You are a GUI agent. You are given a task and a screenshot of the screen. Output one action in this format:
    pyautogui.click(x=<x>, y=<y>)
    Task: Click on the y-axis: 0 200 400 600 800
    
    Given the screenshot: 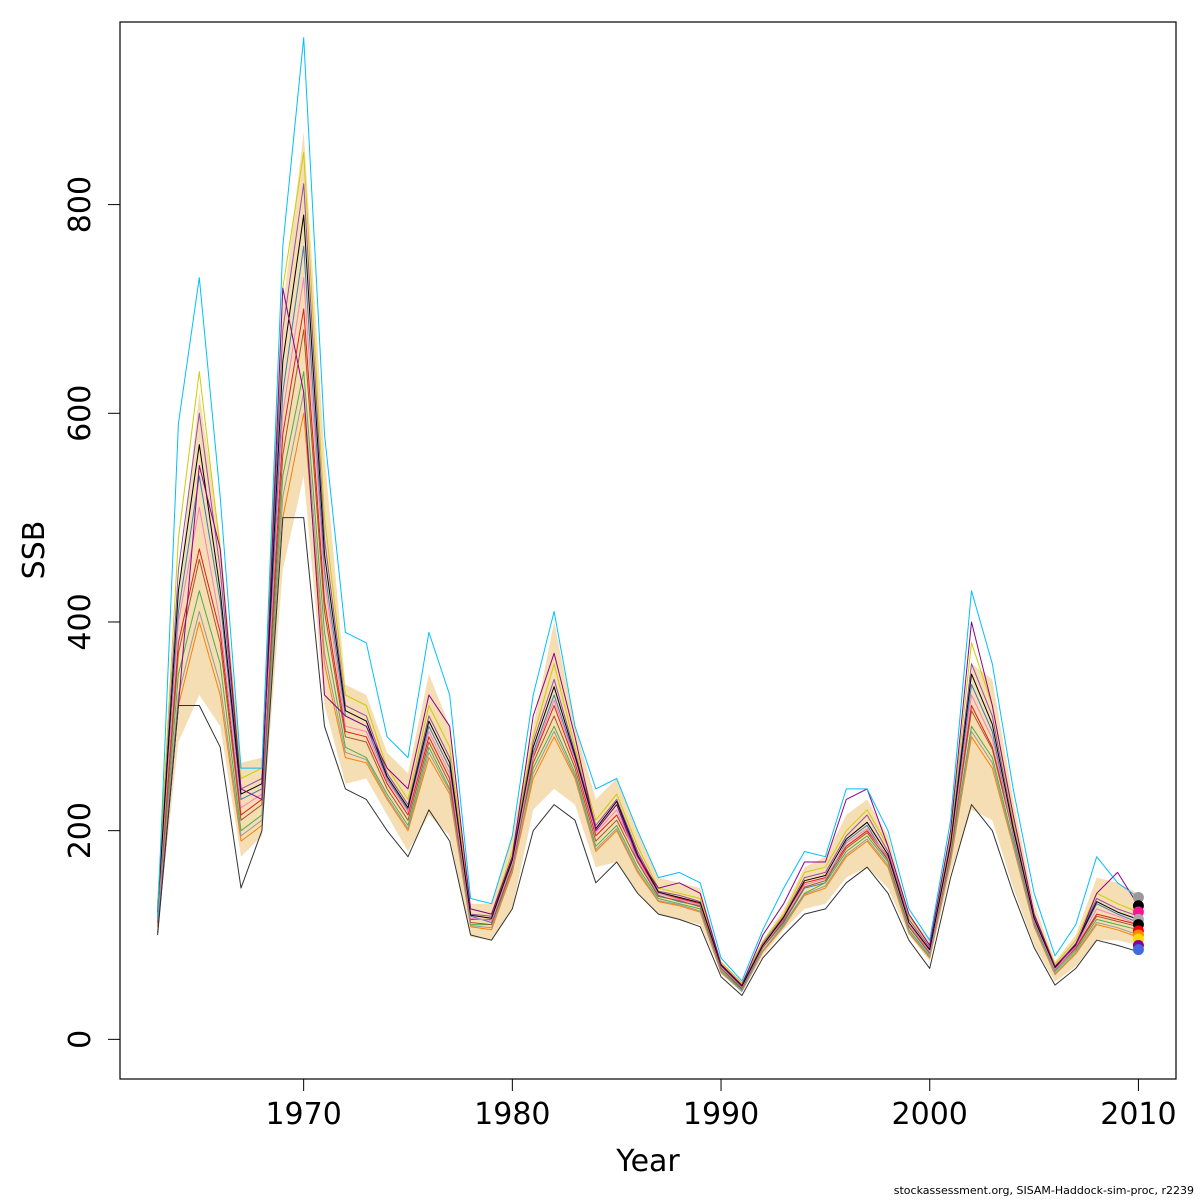 What is the action you would take?
    pyautogui.click(x=92, y=612)
    